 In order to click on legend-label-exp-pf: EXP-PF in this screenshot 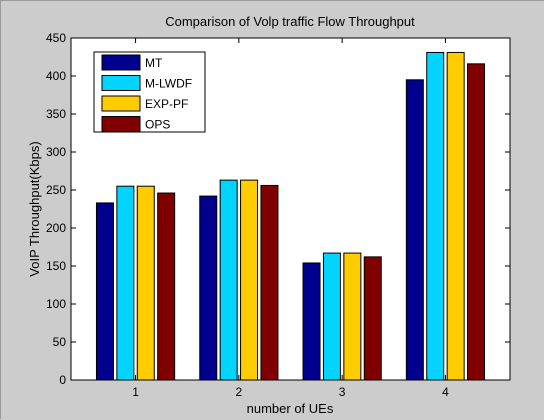, I will do `click(166, 104)`.